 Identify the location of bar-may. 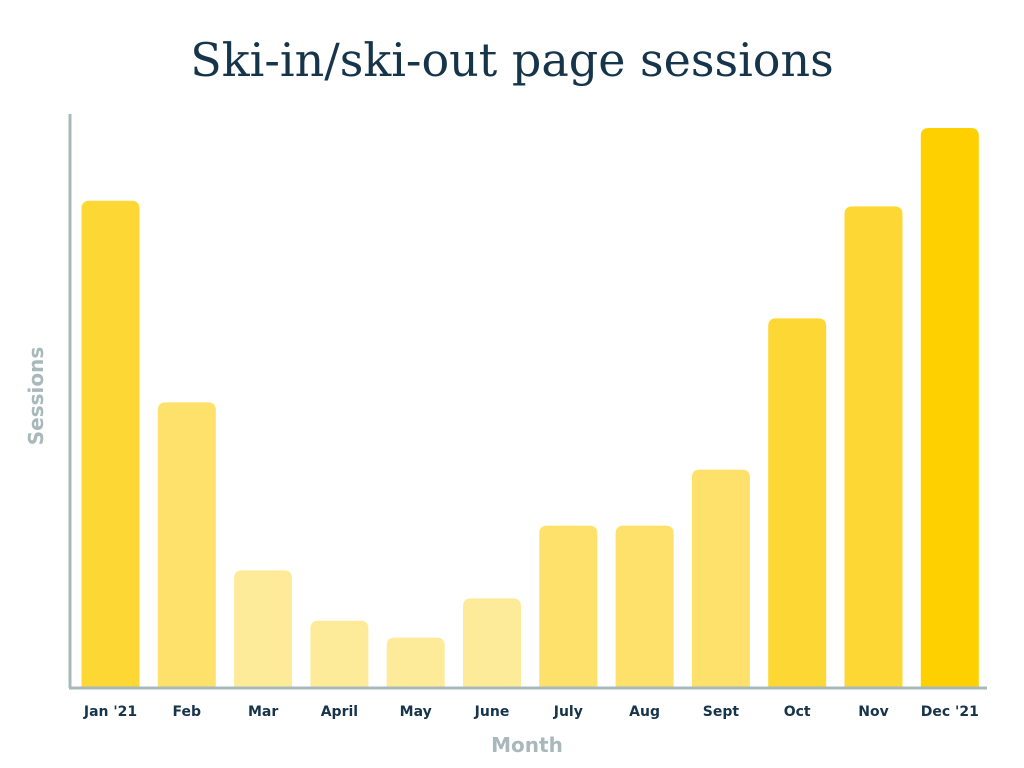
(415, 662).